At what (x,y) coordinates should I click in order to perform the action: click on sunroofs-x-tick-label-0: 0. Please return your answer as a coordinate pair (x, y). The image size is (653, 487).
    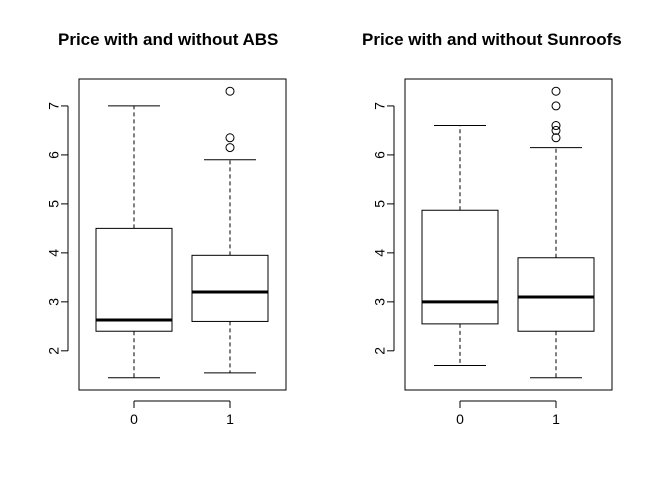
    Looking at the image, I should click on (460, 419).